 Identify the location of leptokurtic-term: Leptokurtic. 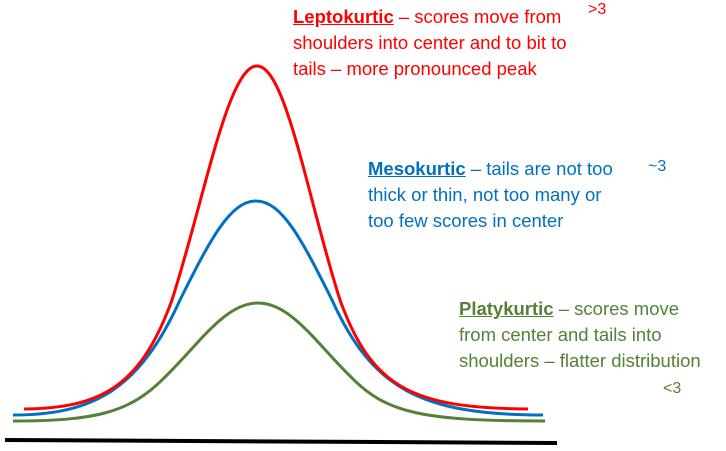
(343, 16).